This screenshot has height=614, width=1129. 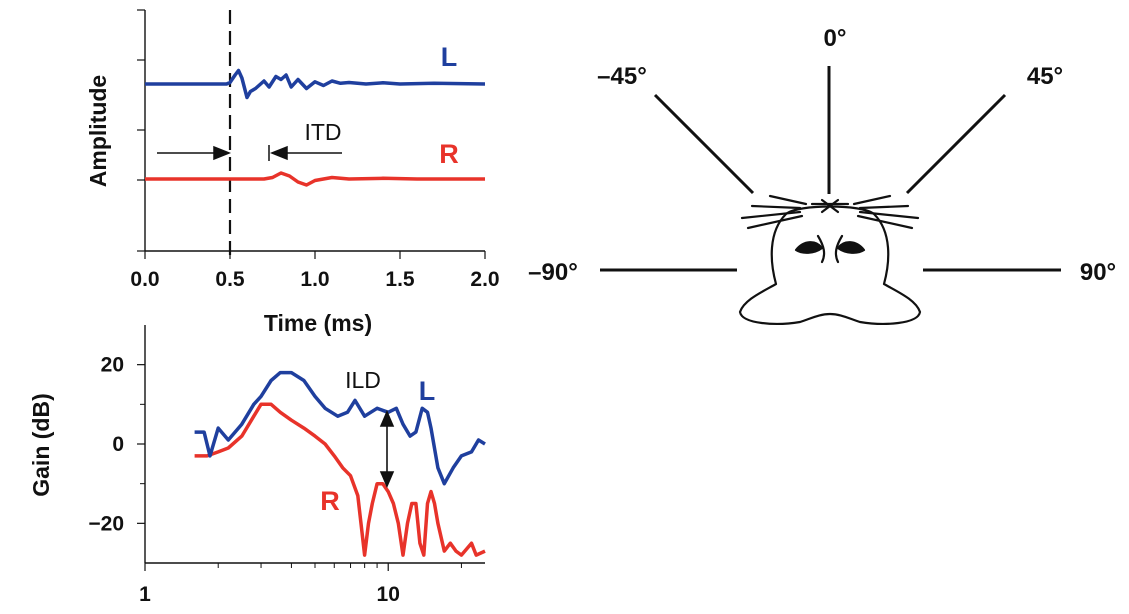 I want to click on top-series-L, so click(x=315, y=84).